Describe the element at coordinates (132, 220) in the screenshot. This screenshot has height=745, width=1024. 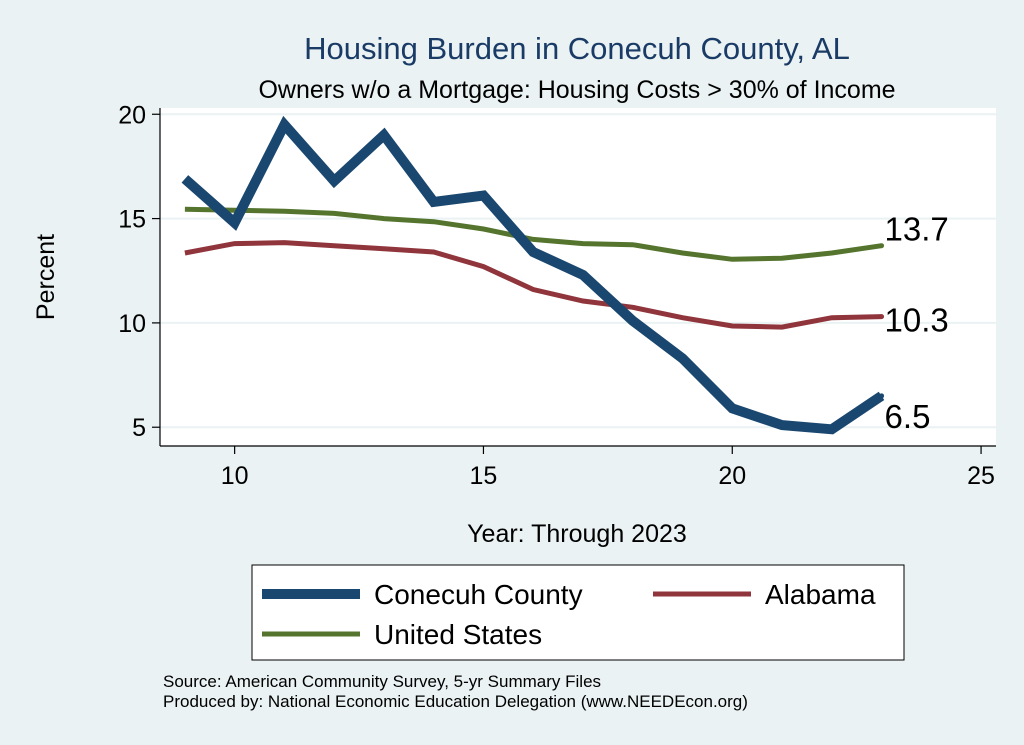
I see `y-tick-label: 15` at that location.